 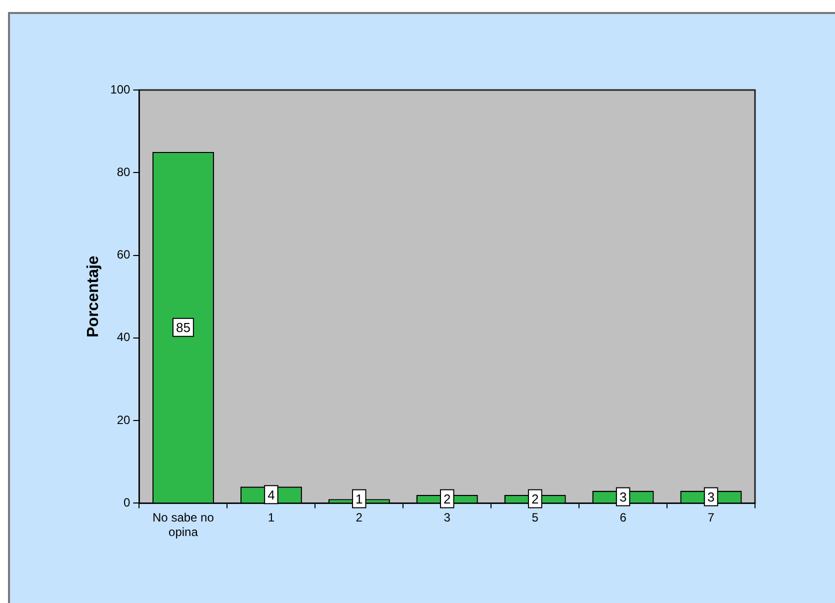 What do you see at coordinates (183, 327) in the screenshot?
I see `data-label: 85` at bounding box center [183, 327].